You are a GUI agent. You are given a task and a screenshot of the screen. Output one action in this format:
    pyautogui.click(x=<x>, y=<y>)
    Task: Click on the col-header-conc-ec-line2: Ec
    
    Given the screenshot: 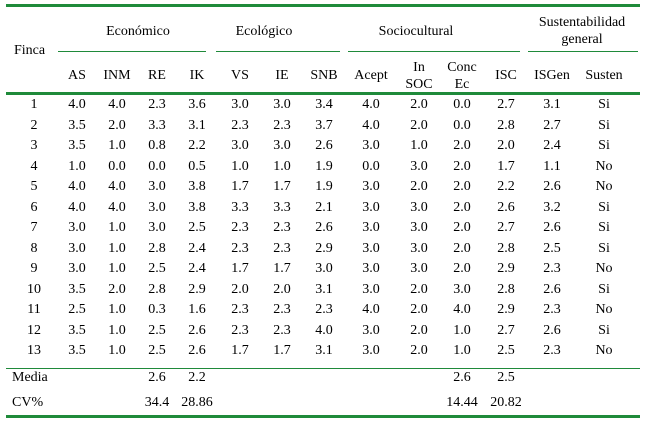 What is the action you would take?
    pyautogui.click(x=462, y=84)
    